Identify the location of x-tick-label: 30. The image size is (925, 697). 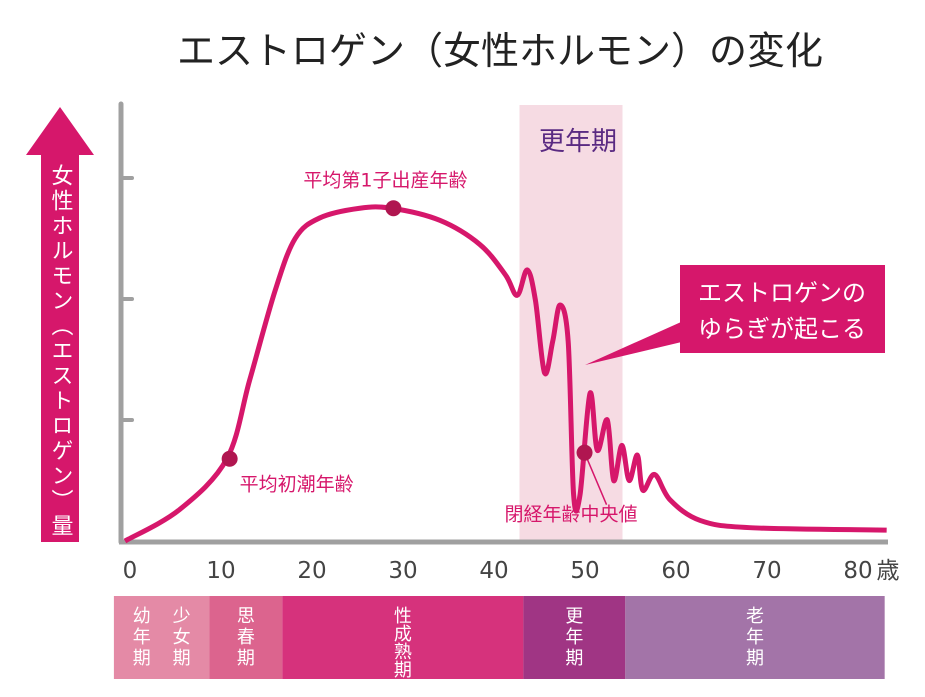
(402, 571).